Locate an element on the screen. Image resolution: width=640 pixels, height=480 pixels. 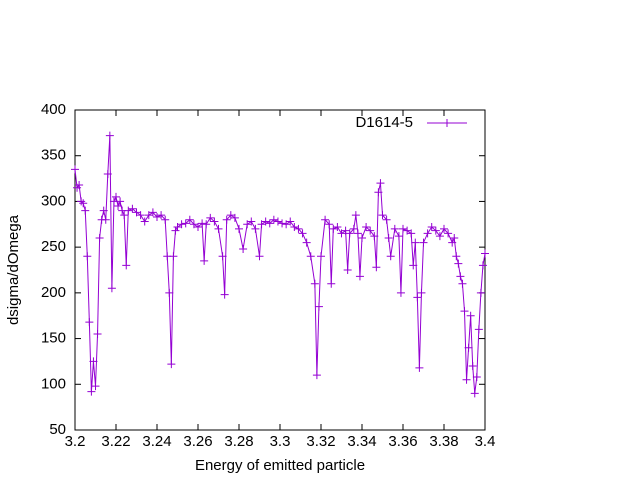
x-tick-label: 3.22 is located at coordinates (115, 441).